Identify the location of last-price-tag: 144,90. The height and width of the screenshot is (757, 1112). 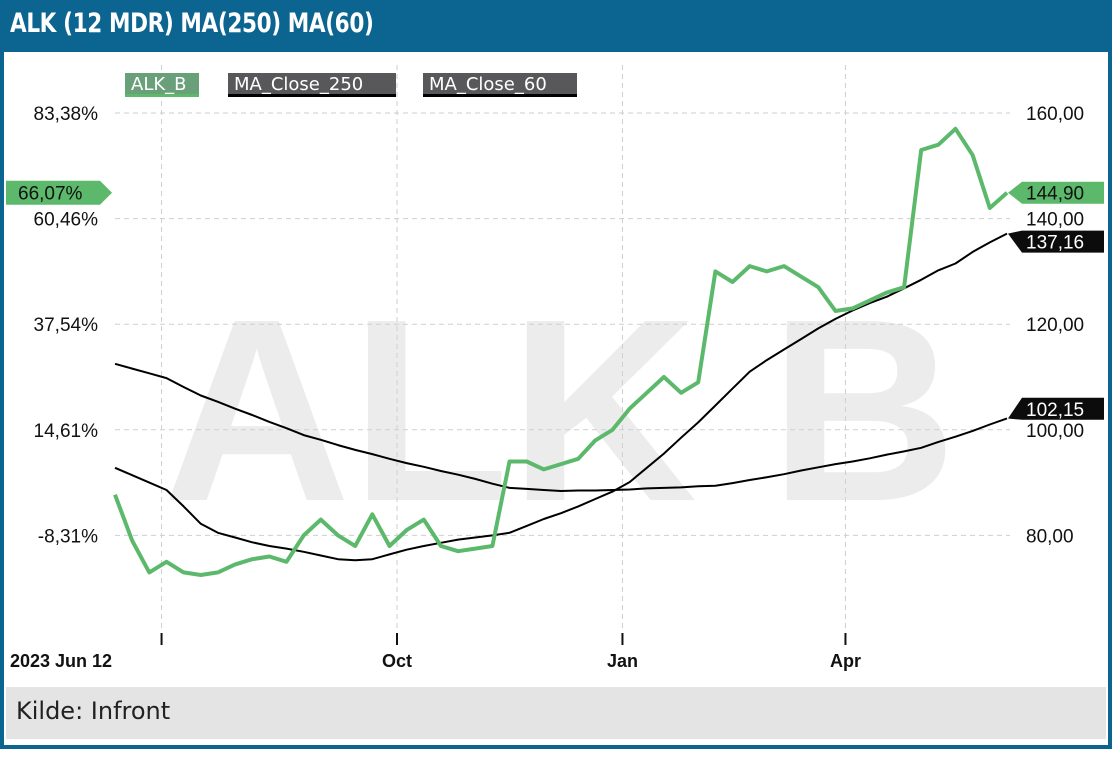
(1055, 194).